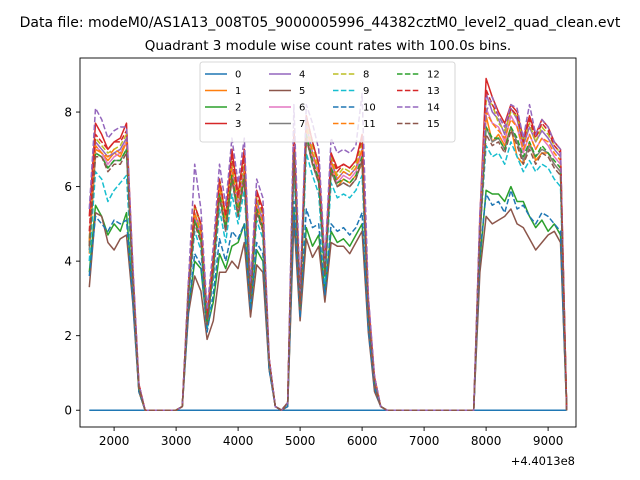 The width and height of the screenshot is (640, 480). I want to click on legend-frame, so click(327, 102).